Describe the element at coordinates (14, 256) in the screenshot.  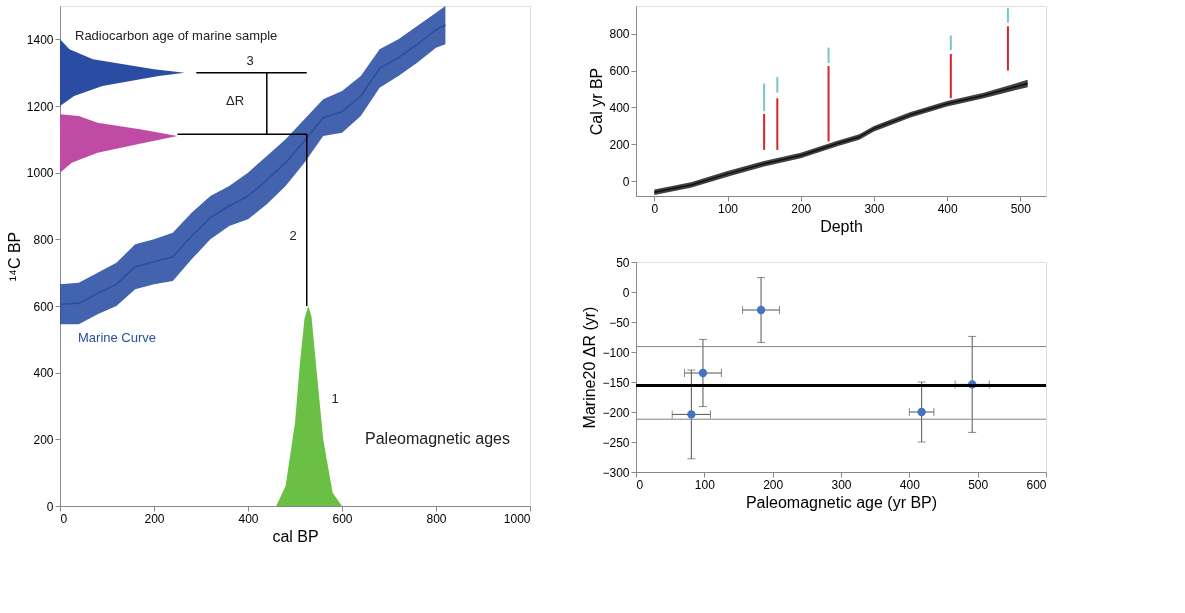
I see `y-axis-title: ¹⁴C BP` at that location.